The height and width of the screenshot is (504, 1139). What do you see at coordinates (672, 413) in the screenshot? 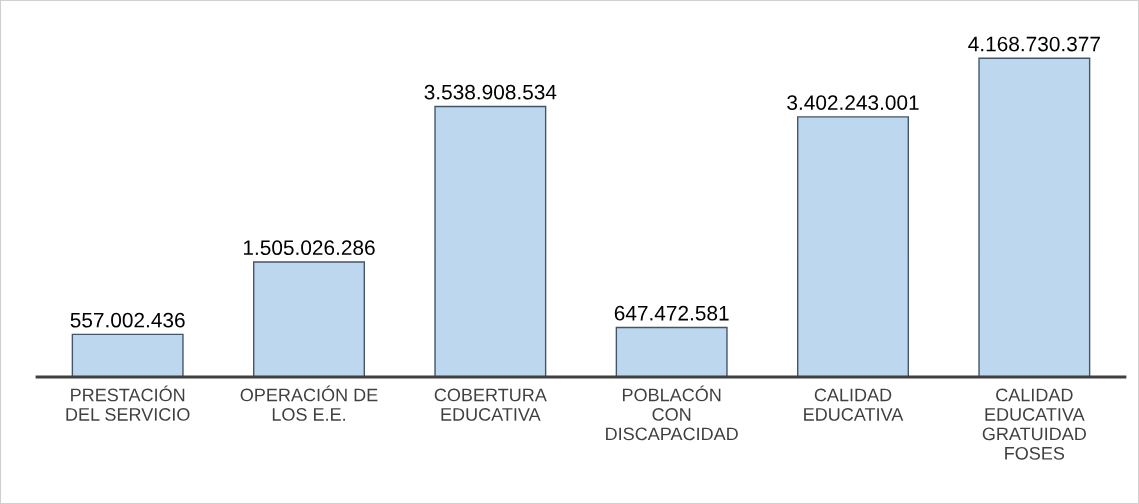
I see `x-tick-label: POBLACÓN CON DISCAPACIDAD` at bounding box center [672, 413].